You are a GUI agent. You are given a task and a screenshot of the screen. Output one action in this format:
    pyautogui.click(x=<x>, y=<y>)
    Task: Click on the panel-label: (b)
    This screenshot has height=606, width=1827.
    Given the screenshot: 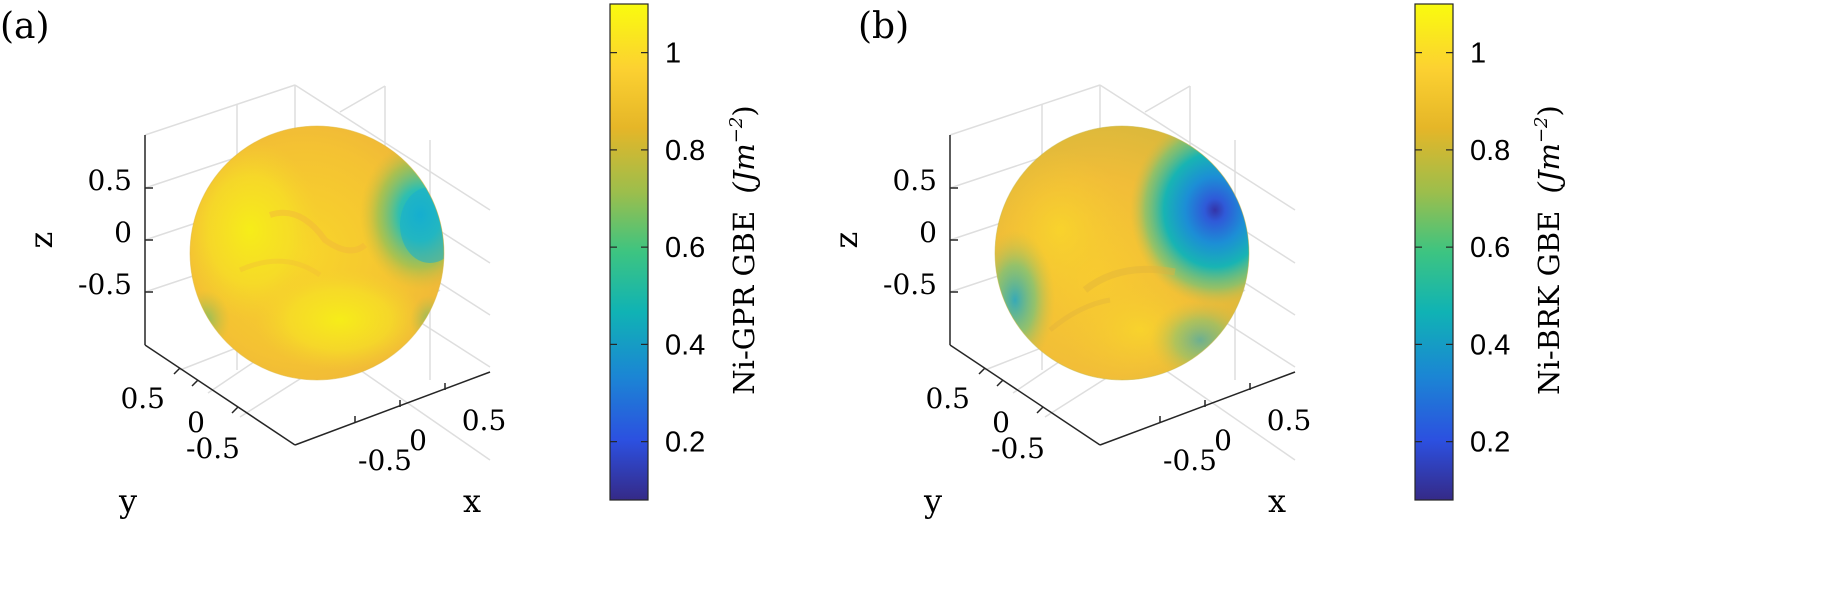 What is the action you would take?
    pyautogui.click(x=883, y=26)
    